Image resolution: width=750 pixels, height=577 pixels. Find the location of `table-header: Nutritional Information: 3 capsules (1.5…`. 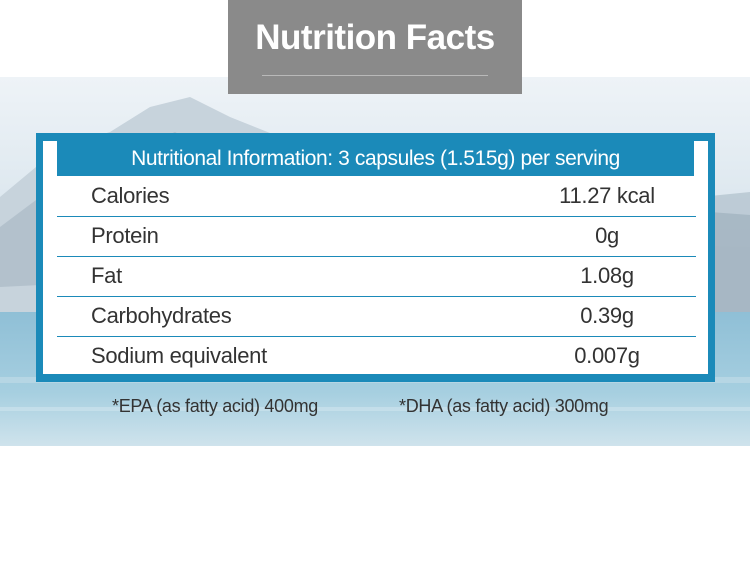

table-header: Nutritional Information: 3 capsules (1.5… is located at coordinates (375, 158).